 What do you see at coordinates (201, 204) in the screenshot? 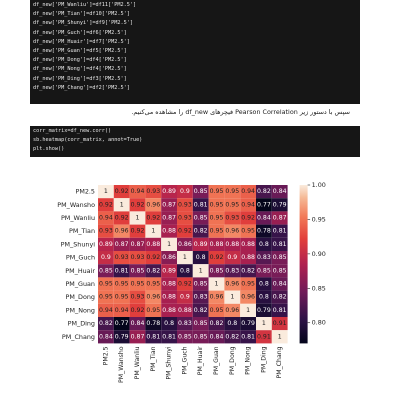
I see `heatmap-cell-label: 0.81` at bounding box center [201, 204].